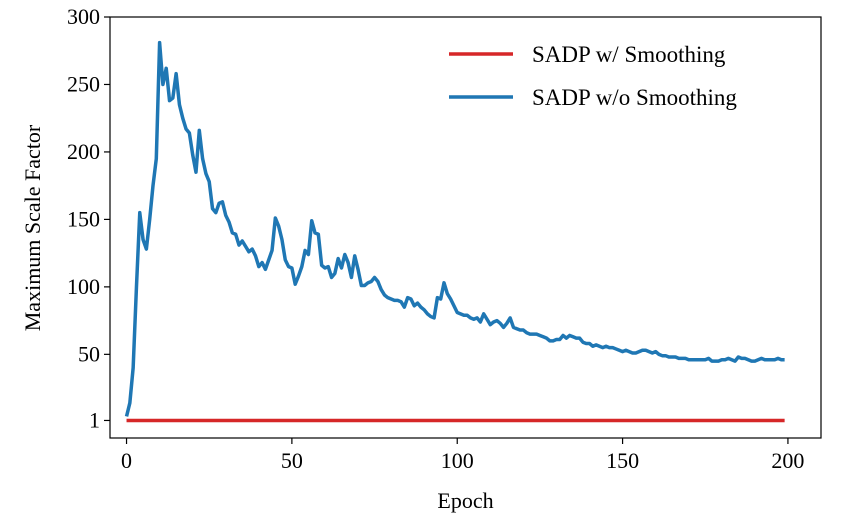 This screenshot has width=847, height=524. I want to click on y-tick-label: 300, so click(83, 16).